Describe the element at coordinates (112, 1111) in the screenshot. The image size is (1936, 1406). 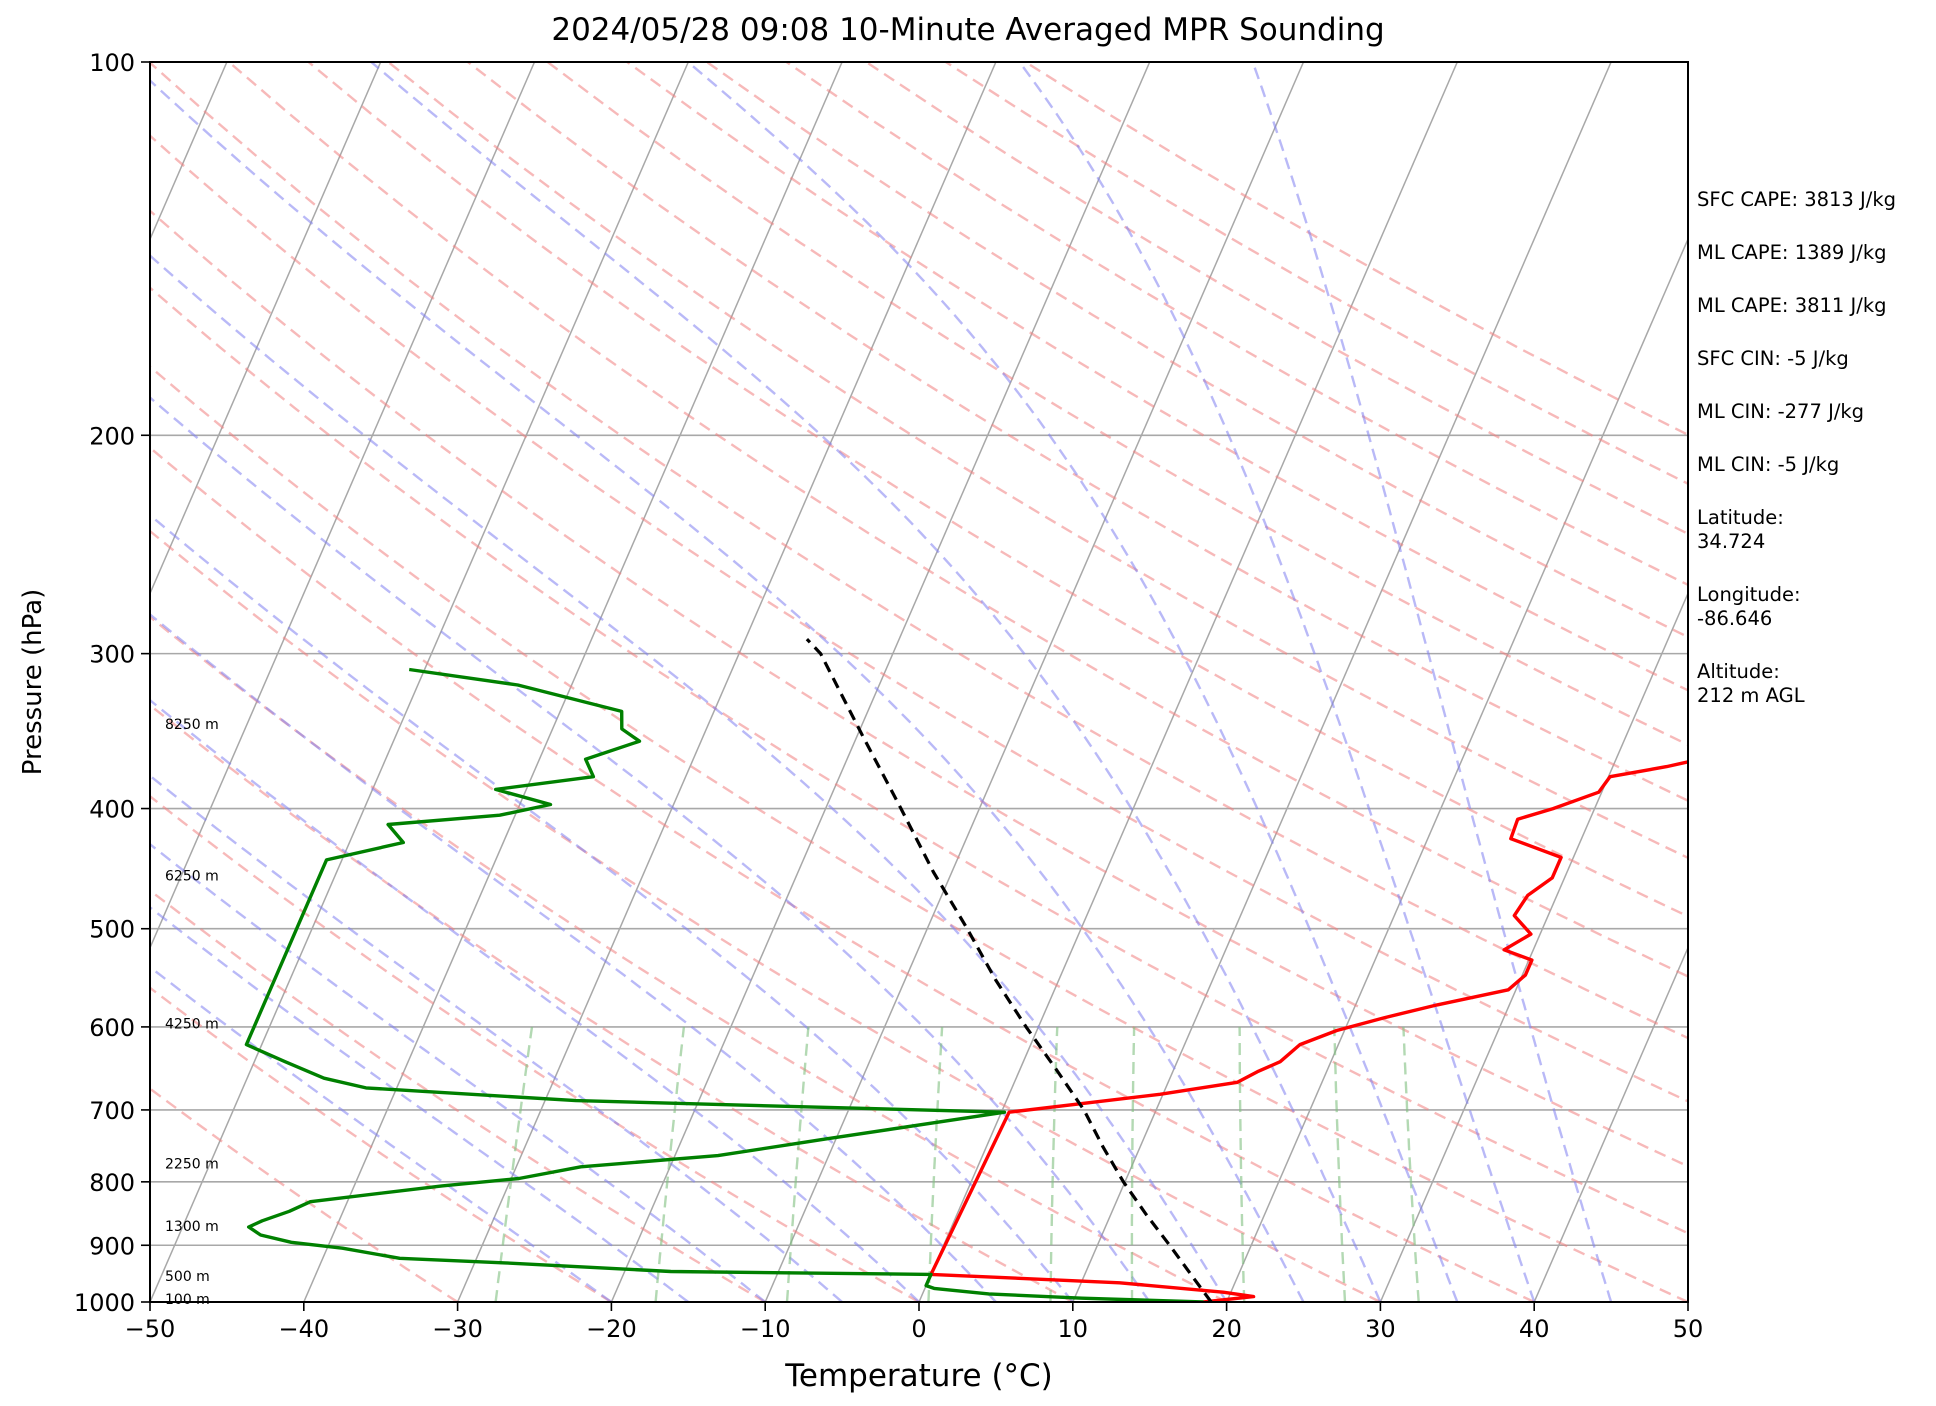
I see `y-tick-label: 700` at that location.